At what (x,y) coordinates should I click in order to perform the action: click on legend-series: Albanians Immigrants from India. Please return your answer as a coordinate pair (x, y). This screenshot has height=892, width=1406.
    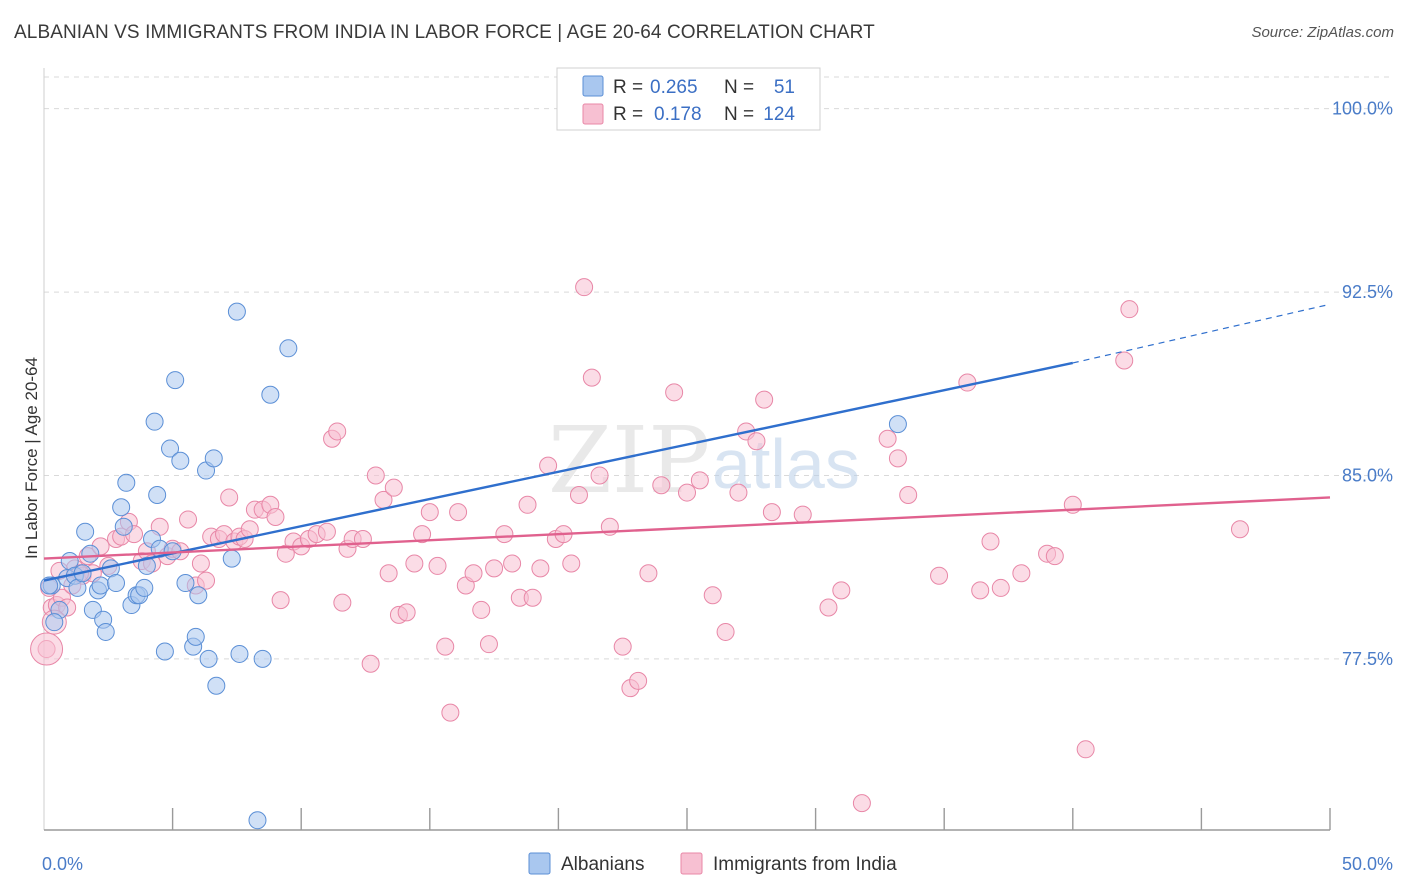
    Looking at the image, I should click on (712, 863).